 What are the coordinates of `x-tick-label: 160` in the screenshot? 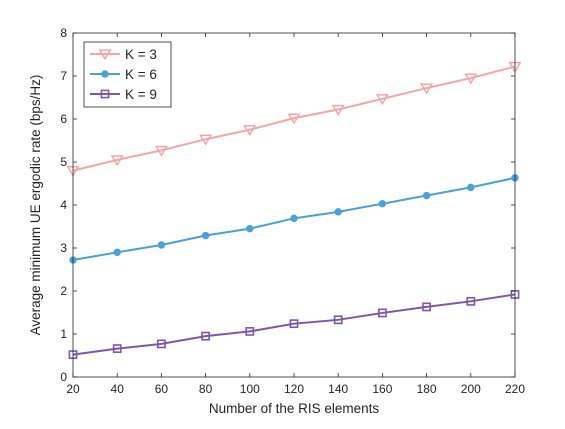 It's located at (382, 389).